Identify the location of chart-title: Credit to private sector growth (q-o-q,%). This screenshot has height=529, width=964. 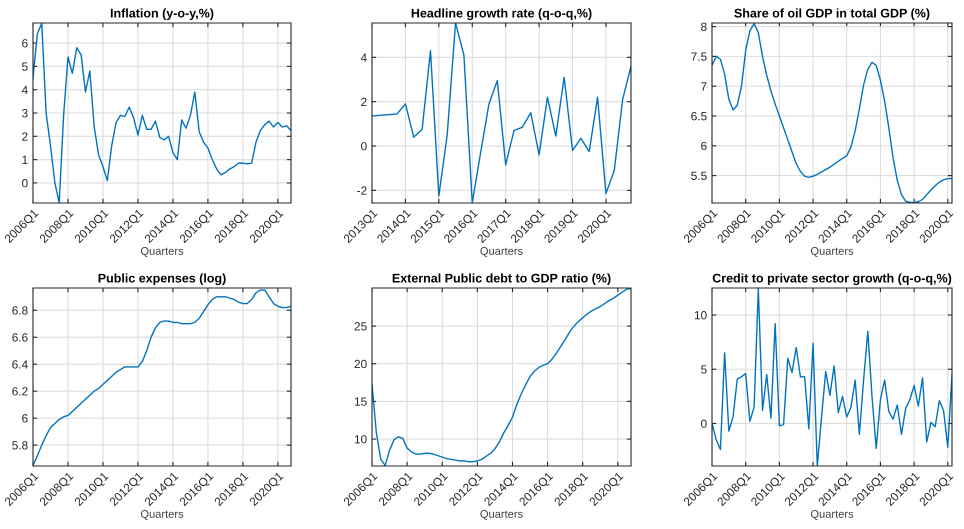
(832, 279).